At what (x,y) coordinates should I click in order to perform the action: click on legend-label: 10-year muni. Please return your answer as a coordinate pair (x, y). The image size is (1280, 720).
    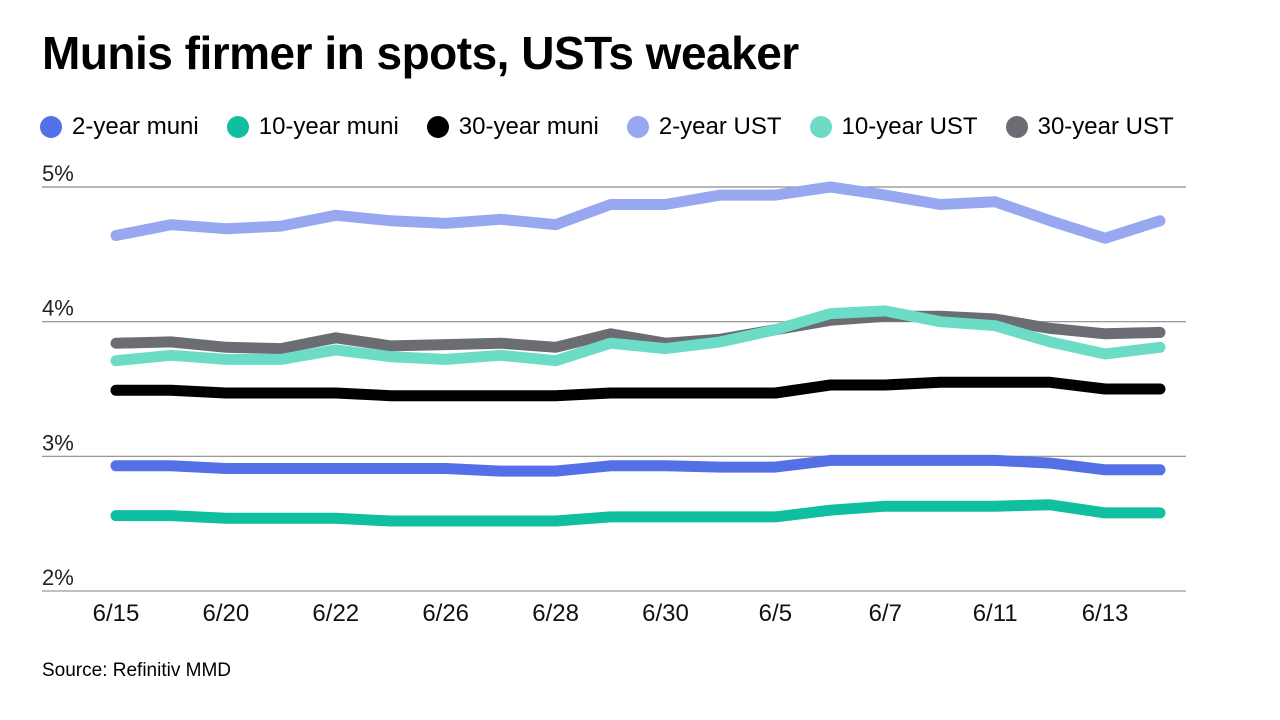
    Looking at the image, I should click on (328, 126).